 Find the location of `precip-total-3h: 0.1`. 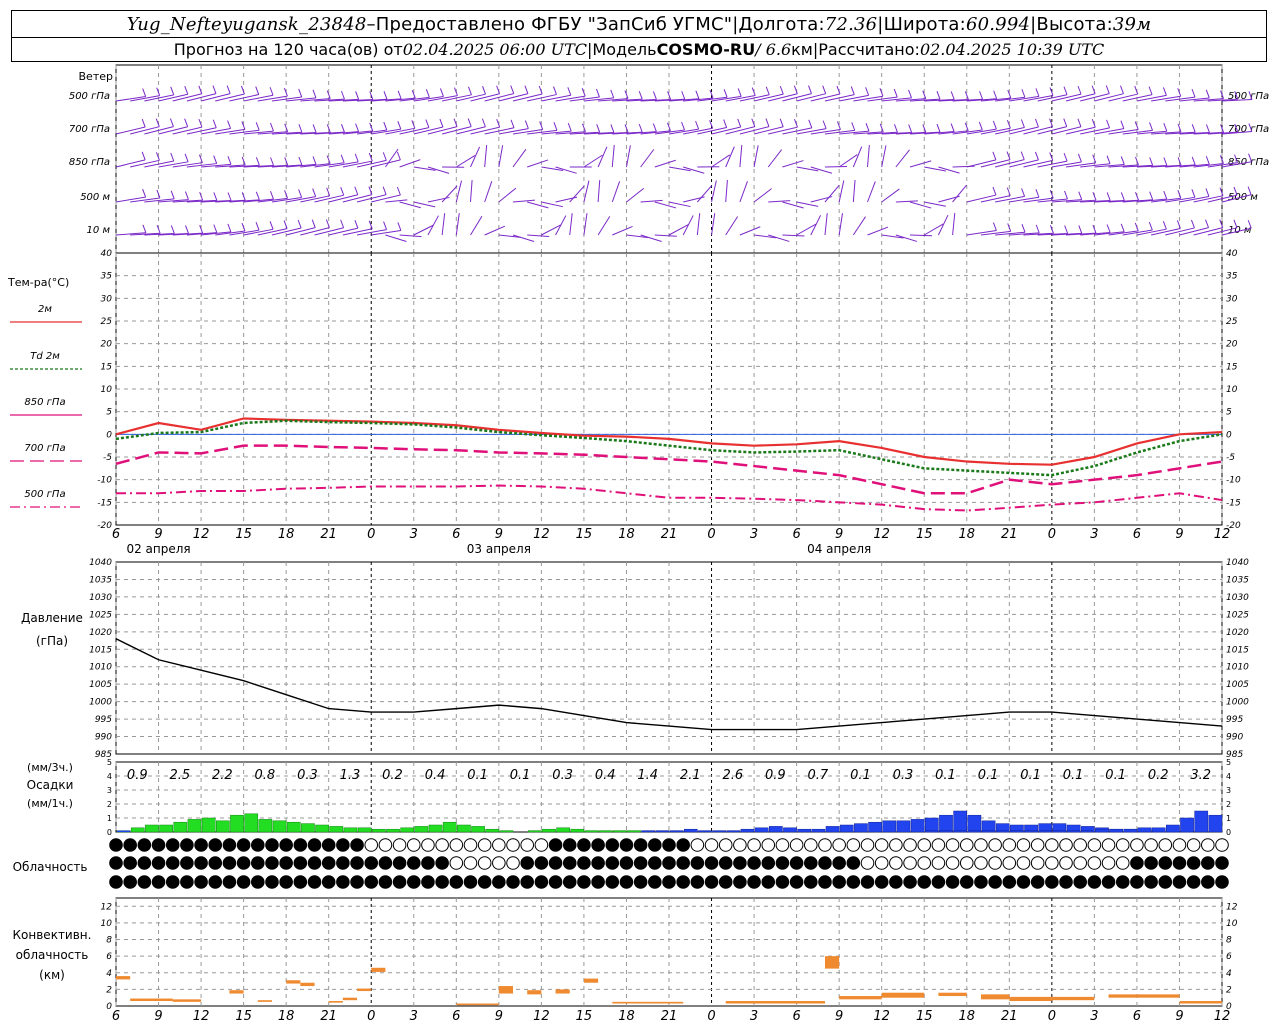

precip-total-3h: 0.1 is located at coordinates (945, 775).